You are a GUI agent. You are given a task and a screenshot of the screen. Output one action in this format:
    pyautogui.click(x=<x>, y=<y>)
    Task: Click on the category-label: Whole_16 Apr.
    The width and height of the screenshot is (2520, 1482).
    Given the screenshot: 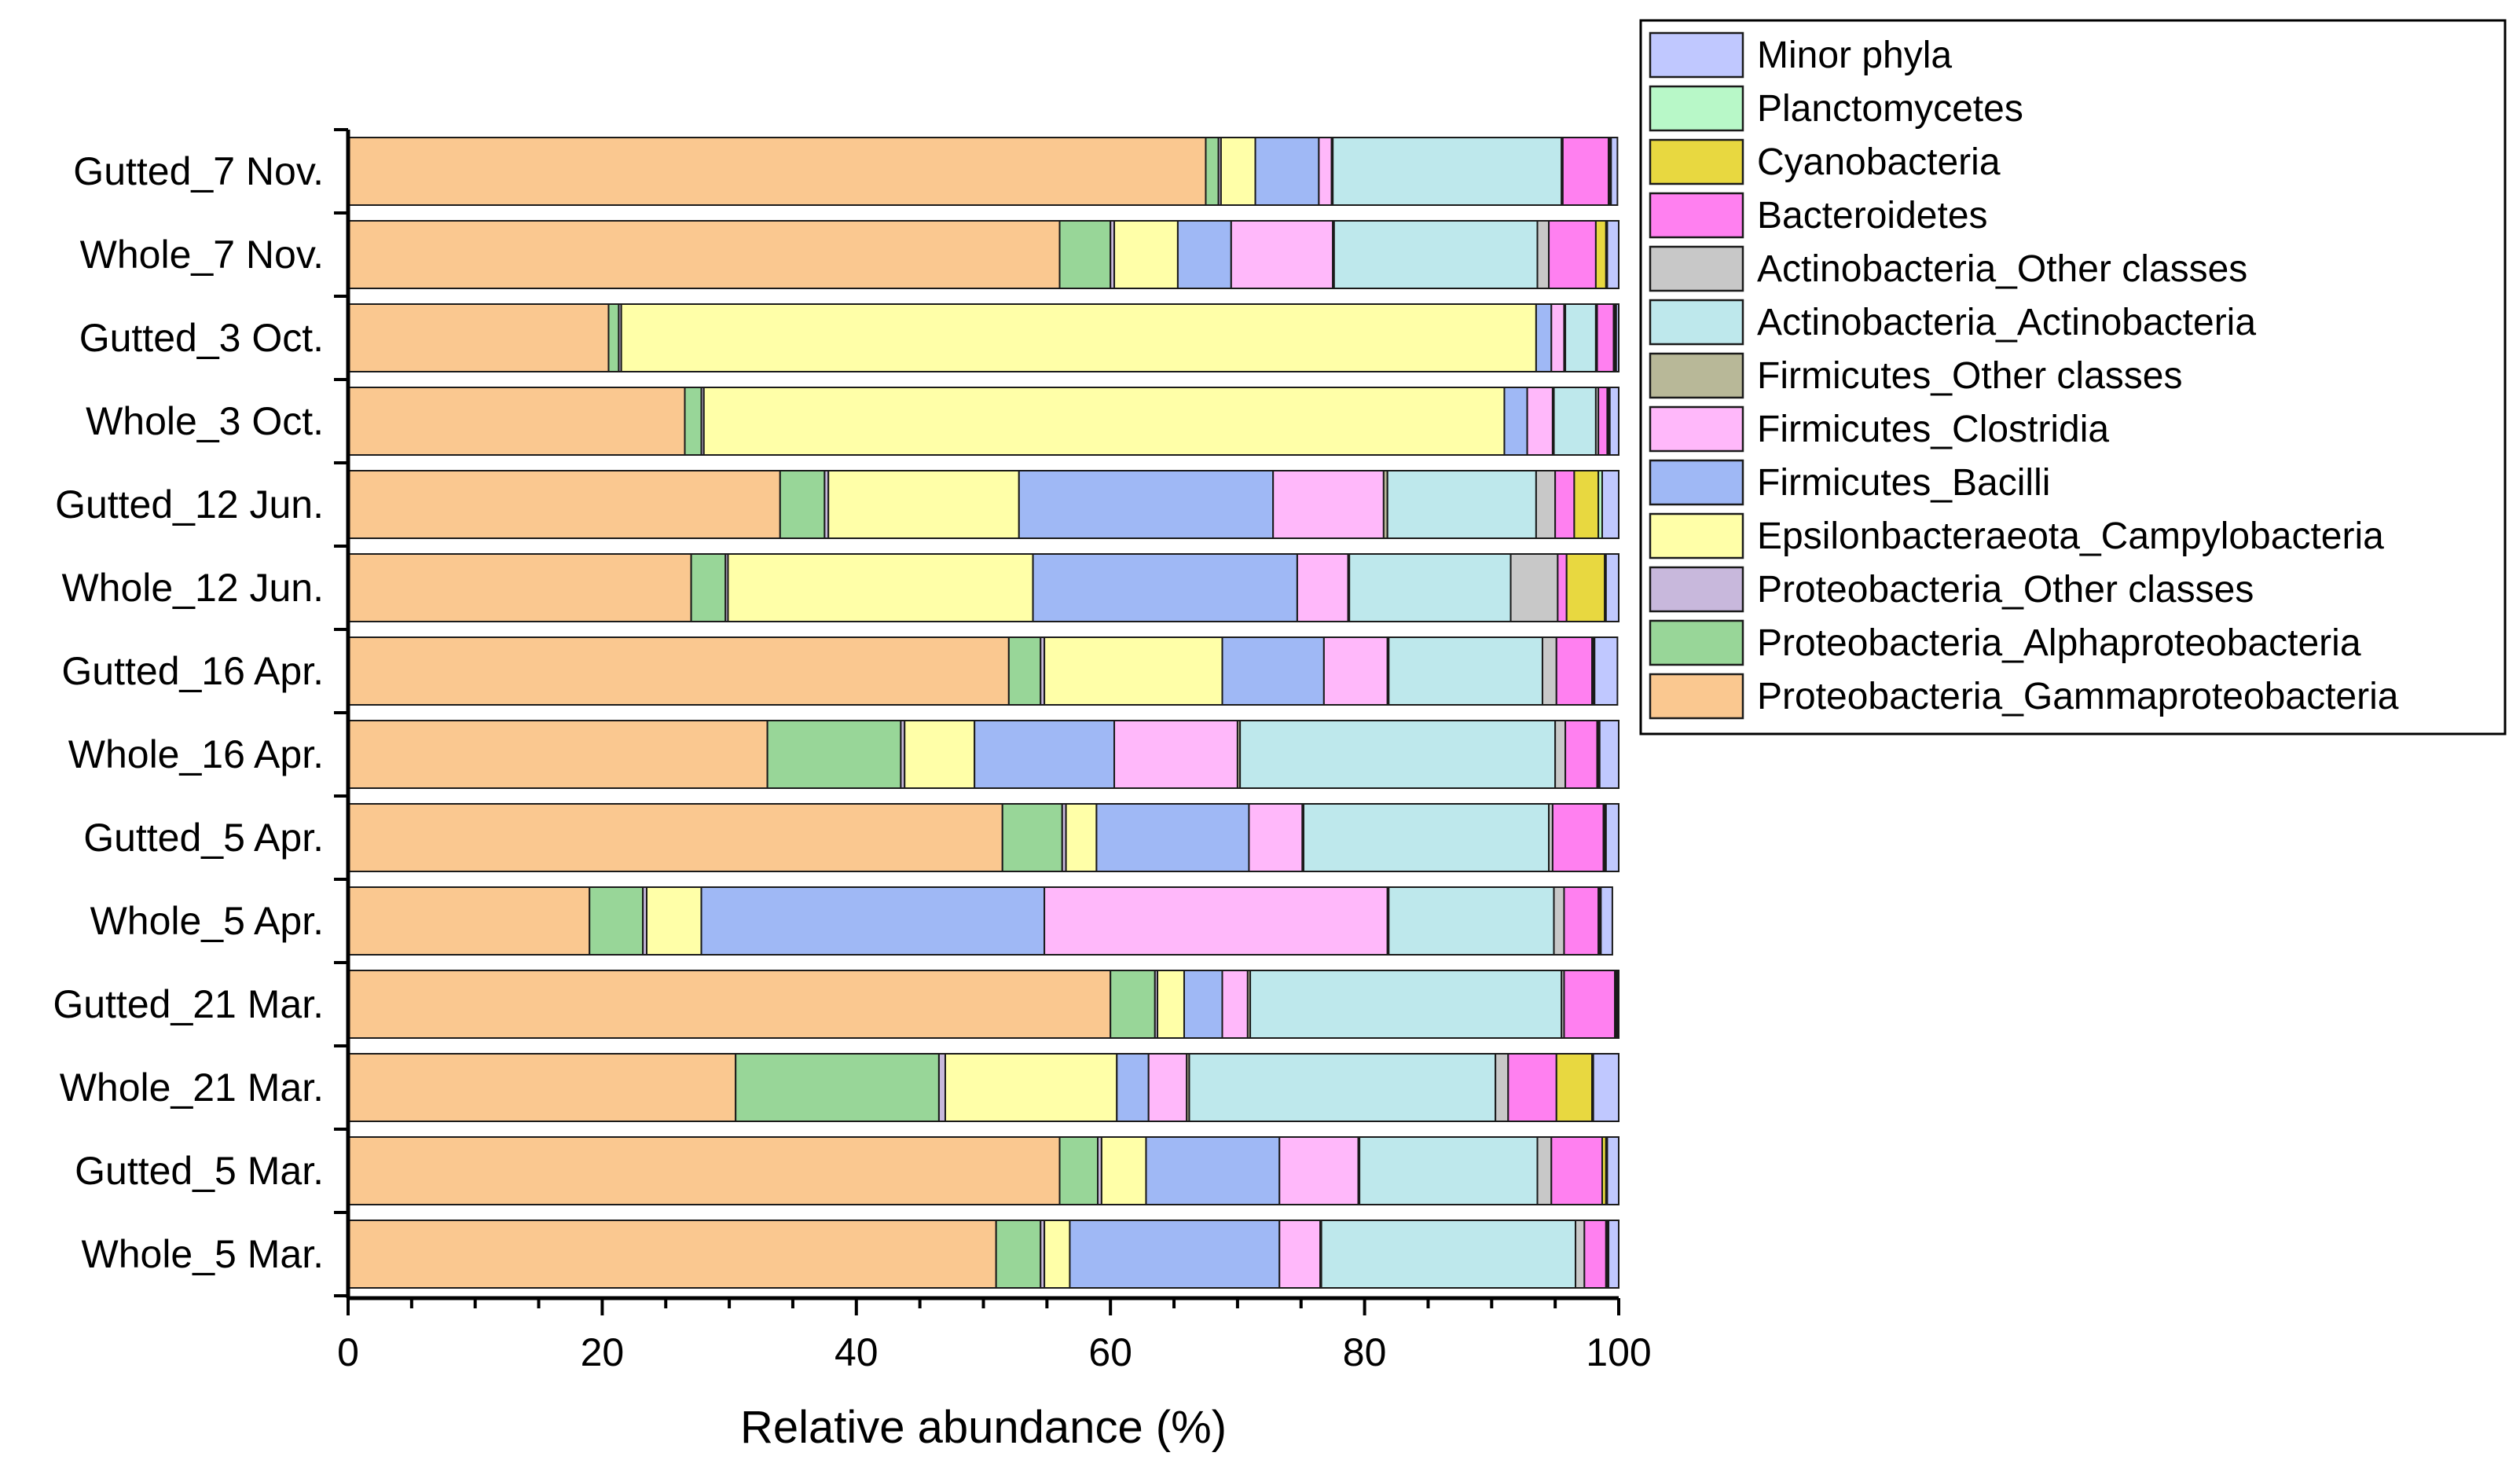 What is the action you would take?
    pyautogui.click(x=196, y=754)
    